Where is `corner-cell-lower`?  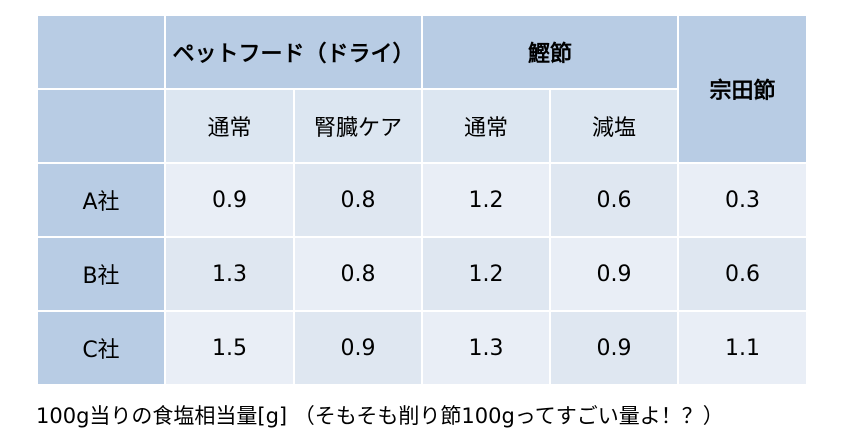
corner-cell-lower is located at coordinates (101, 126).